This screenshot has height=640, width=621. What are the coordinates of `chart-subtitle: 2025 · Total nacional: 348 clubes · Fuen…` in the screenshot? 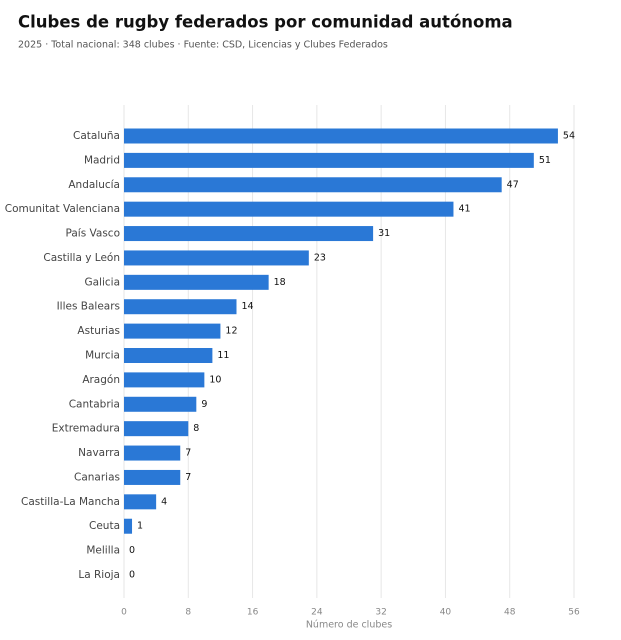 It's located at (203, 45).